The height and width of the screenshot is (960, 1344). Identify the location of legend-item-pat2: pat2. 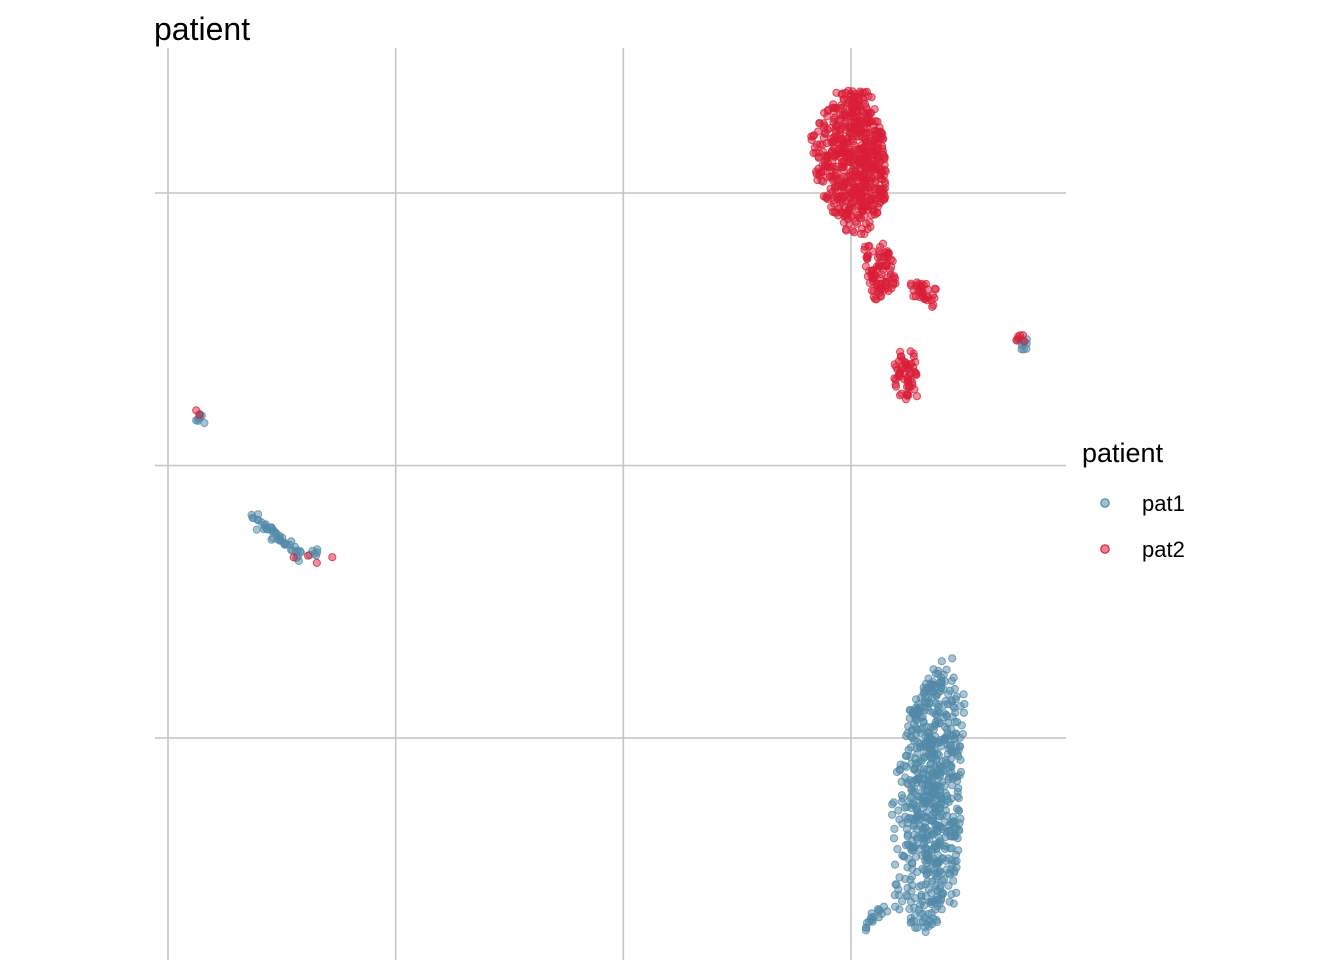
(1142, 549).